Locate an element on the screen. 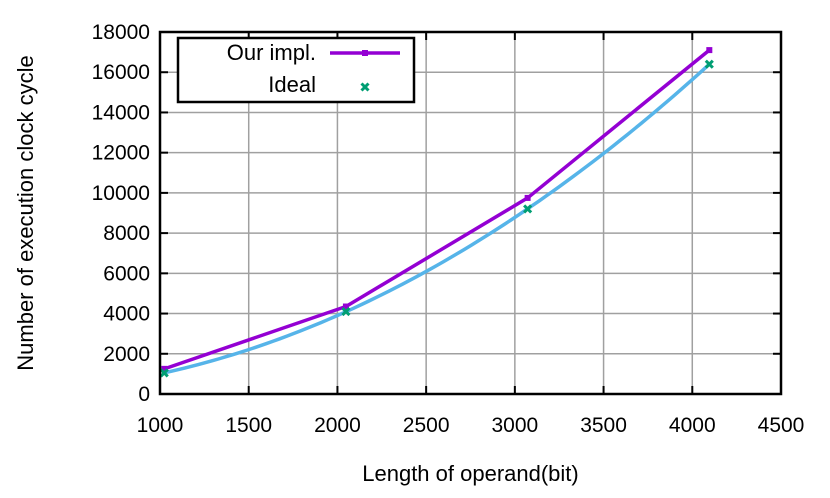 This screenshot has height=498, width=830. legend-box is located at coordinates (296, 70).